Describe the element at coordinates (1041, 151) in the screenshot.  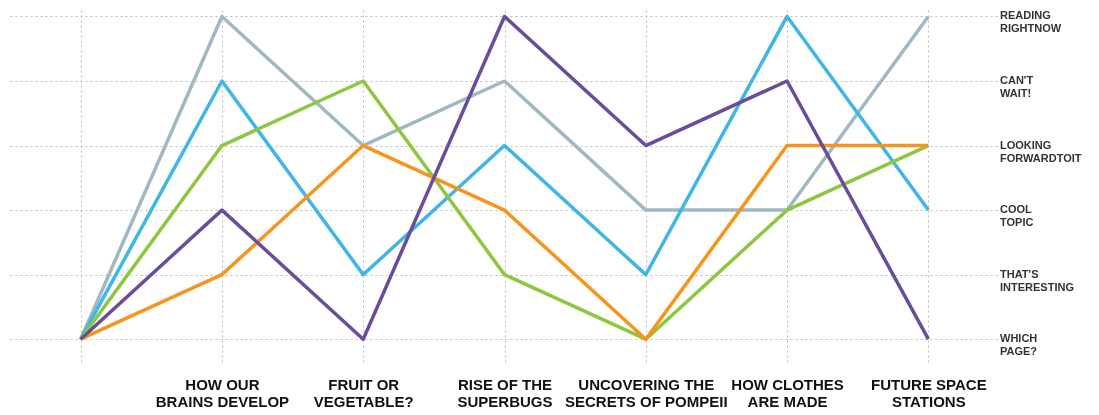
I see `text: LOOKING FORWARDTOIT` at that location.